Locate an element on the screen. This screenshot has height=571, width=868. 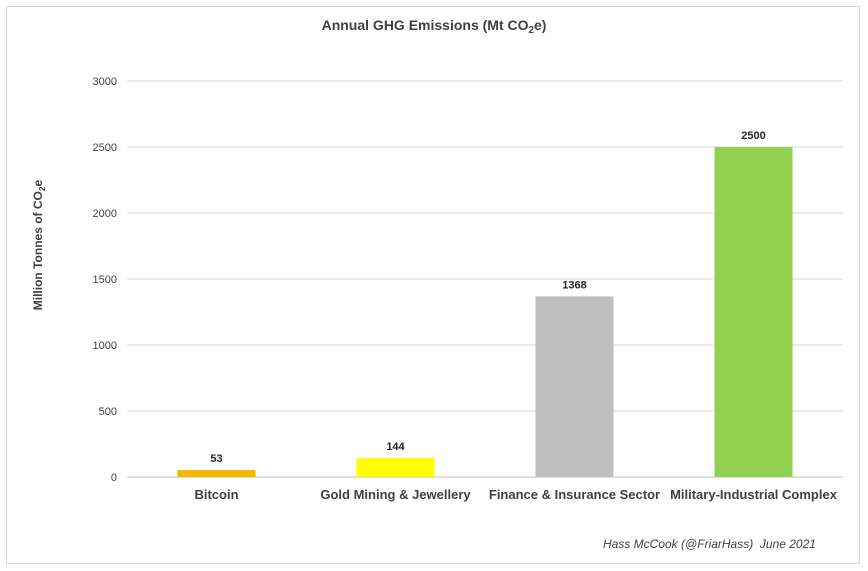
y-tick-label: 2500 is located at coordinates (105, 148).